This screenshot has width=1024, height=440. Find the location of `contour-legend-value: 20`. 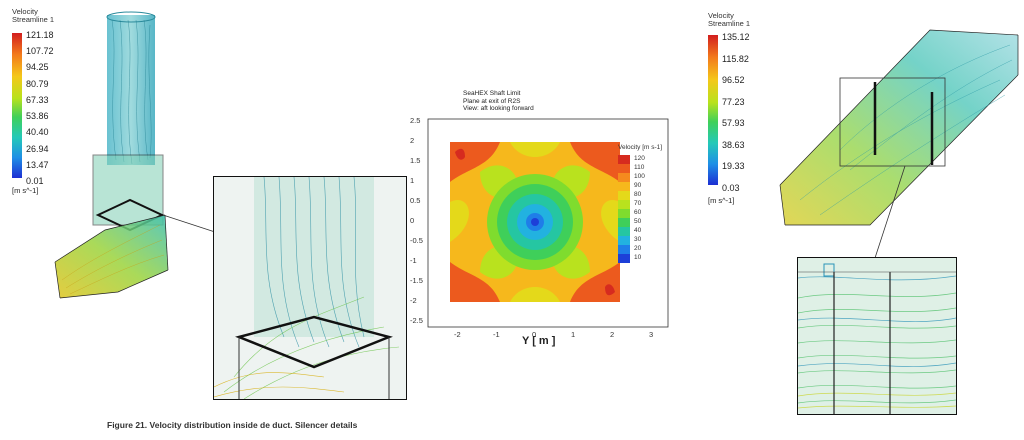

contour-legend-value: 20 is located at coordinates (638, 248).